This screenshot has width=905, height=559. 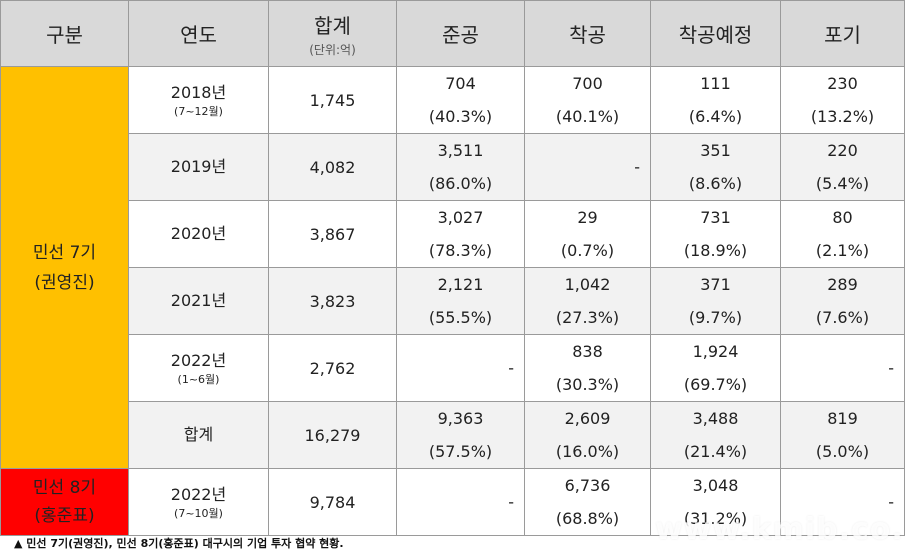 I want to click on percent: (13.2%), so click(x=842, y=116).